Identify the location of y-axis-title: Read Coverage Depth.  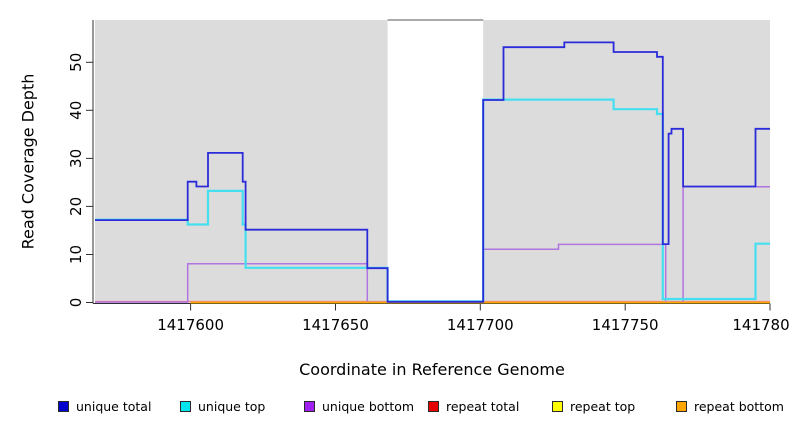
(28, 161).